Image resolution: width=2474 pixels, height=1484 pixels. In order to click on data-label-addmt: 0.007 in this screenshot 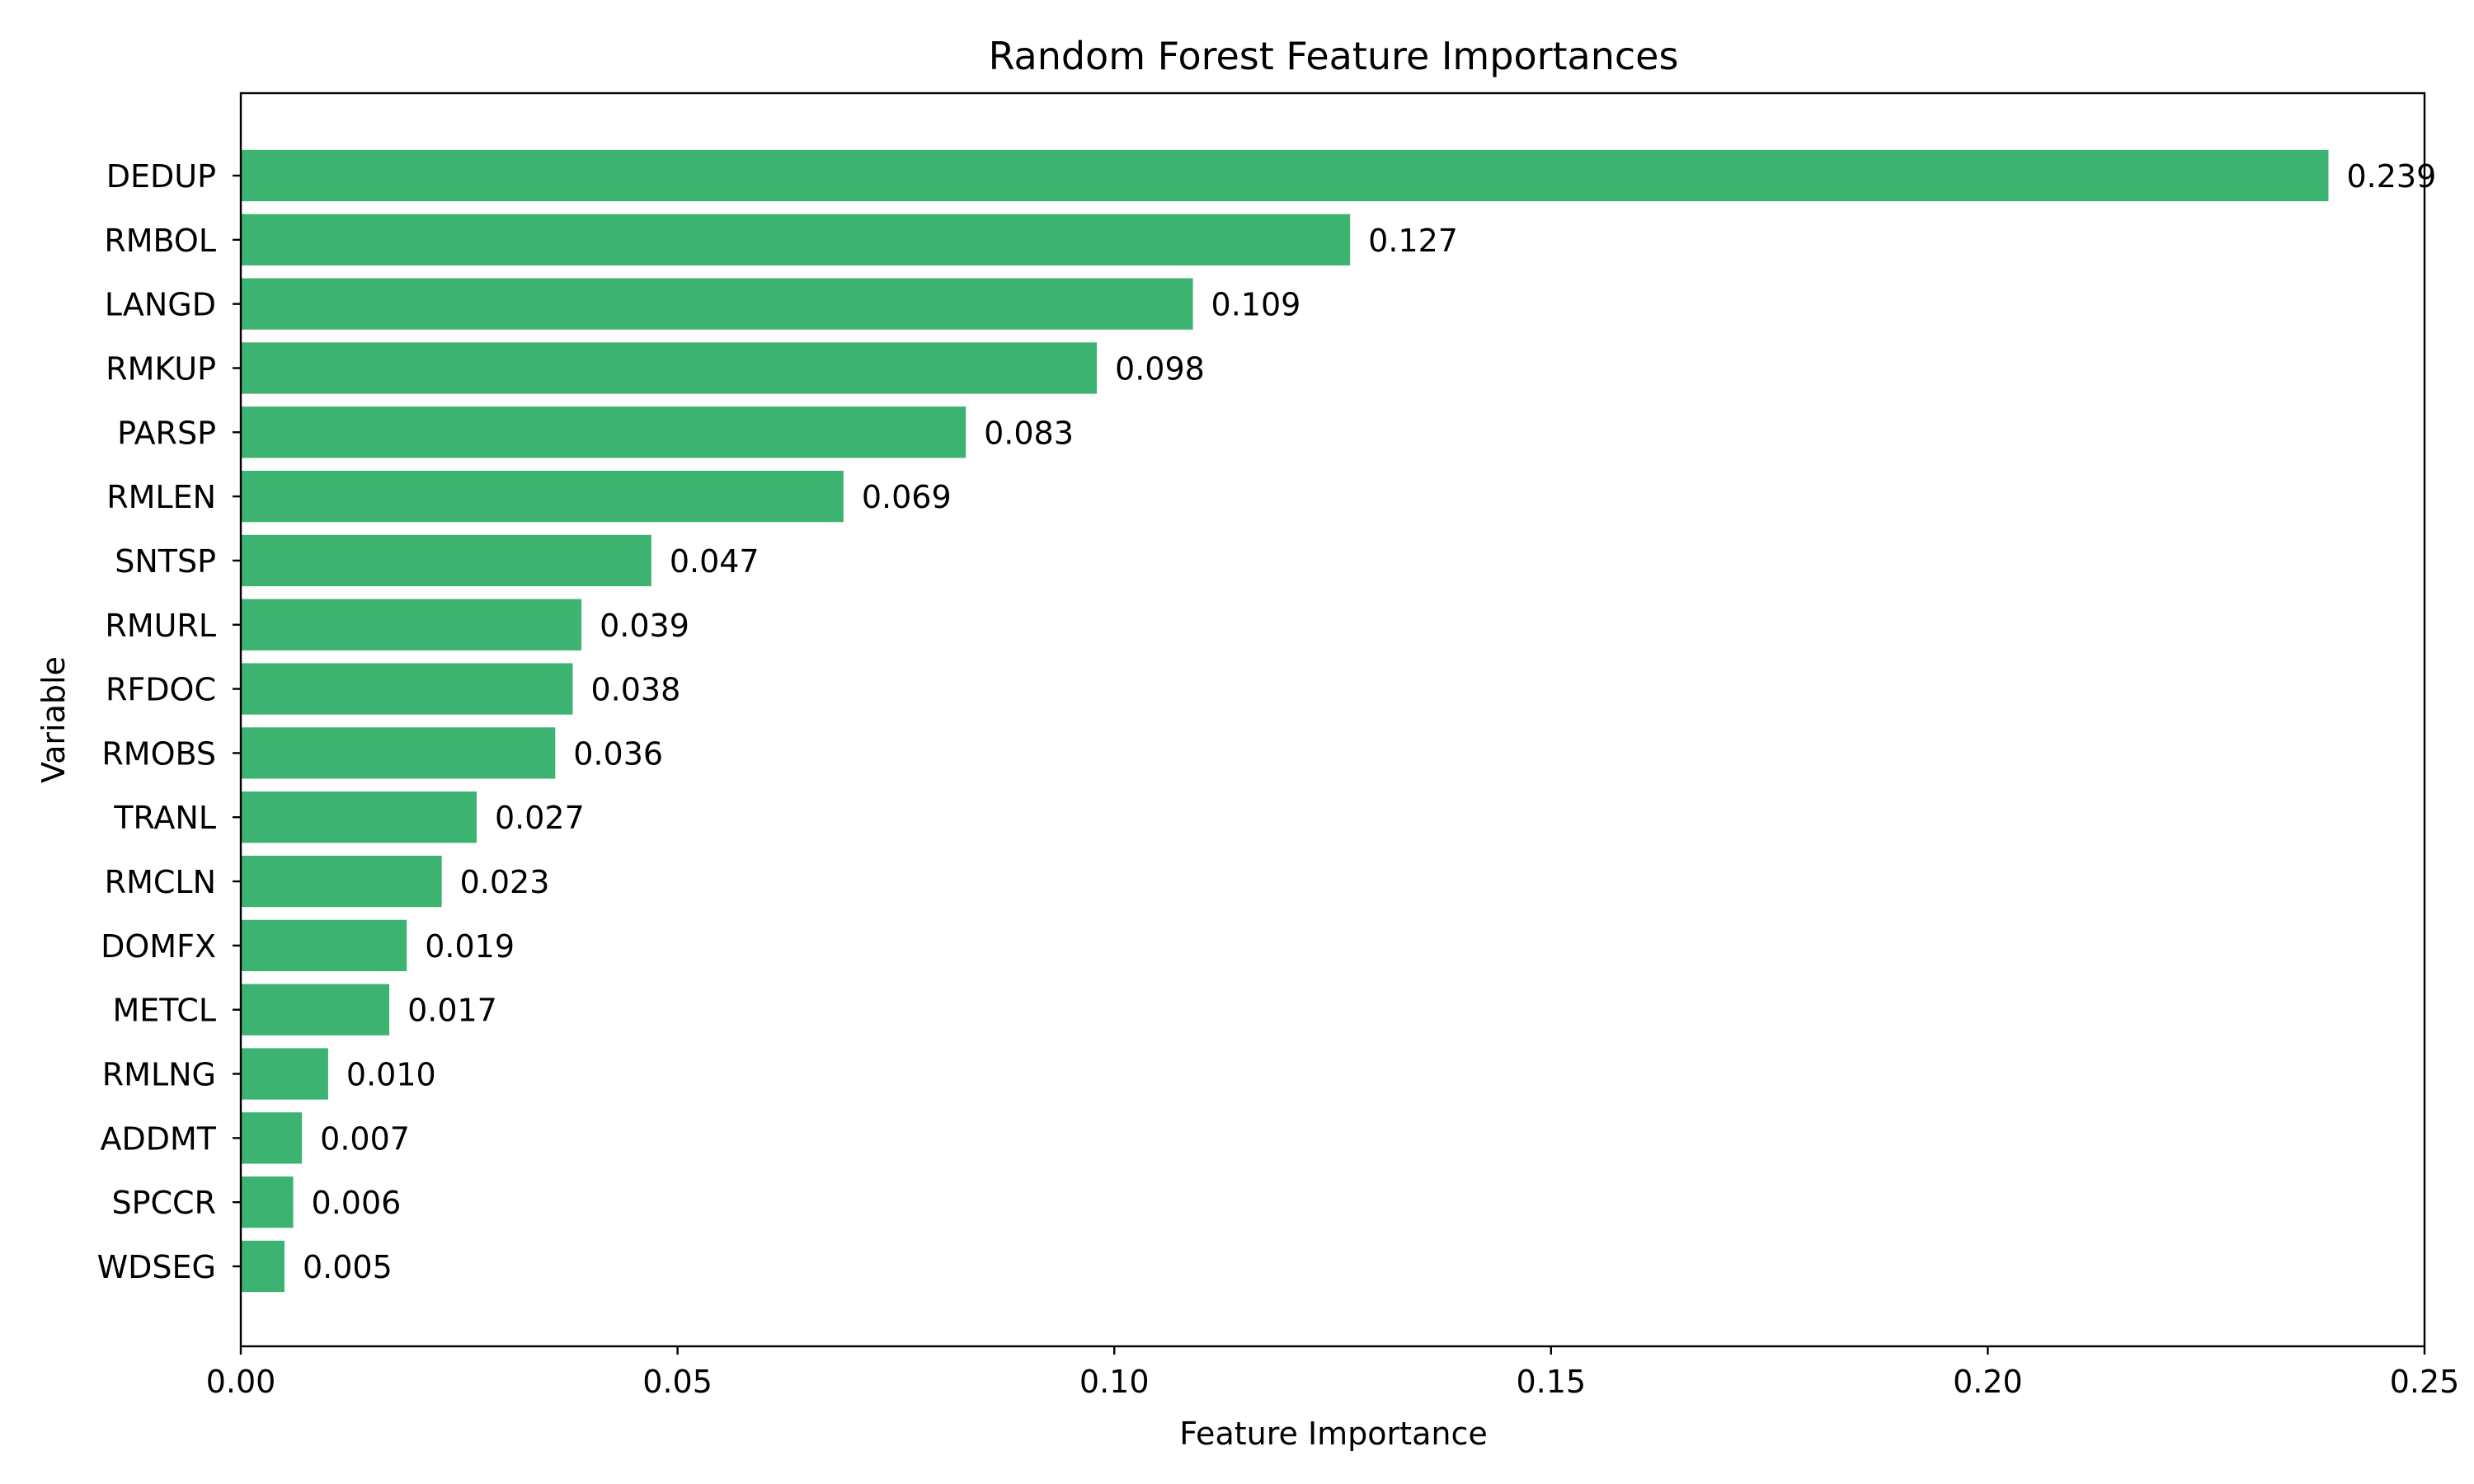, I will do `click(365, 1138)`.